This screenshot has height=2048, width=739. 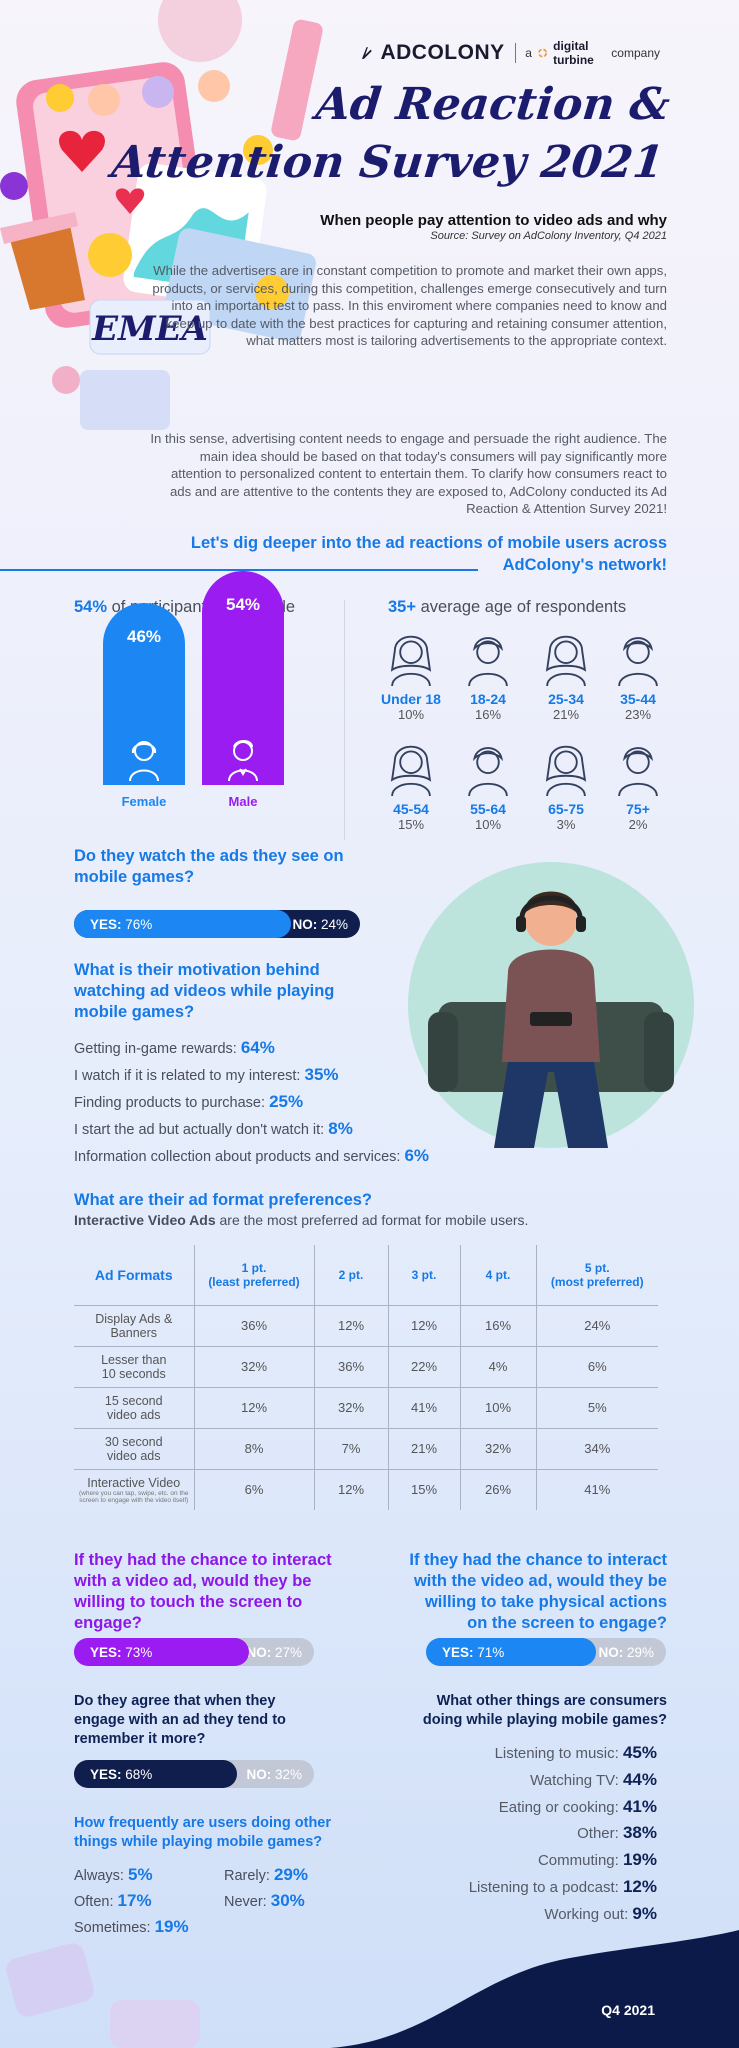 I want to click on motivation-item-text: I watch if it is related to my interest:, so click(x=189, y=1076).